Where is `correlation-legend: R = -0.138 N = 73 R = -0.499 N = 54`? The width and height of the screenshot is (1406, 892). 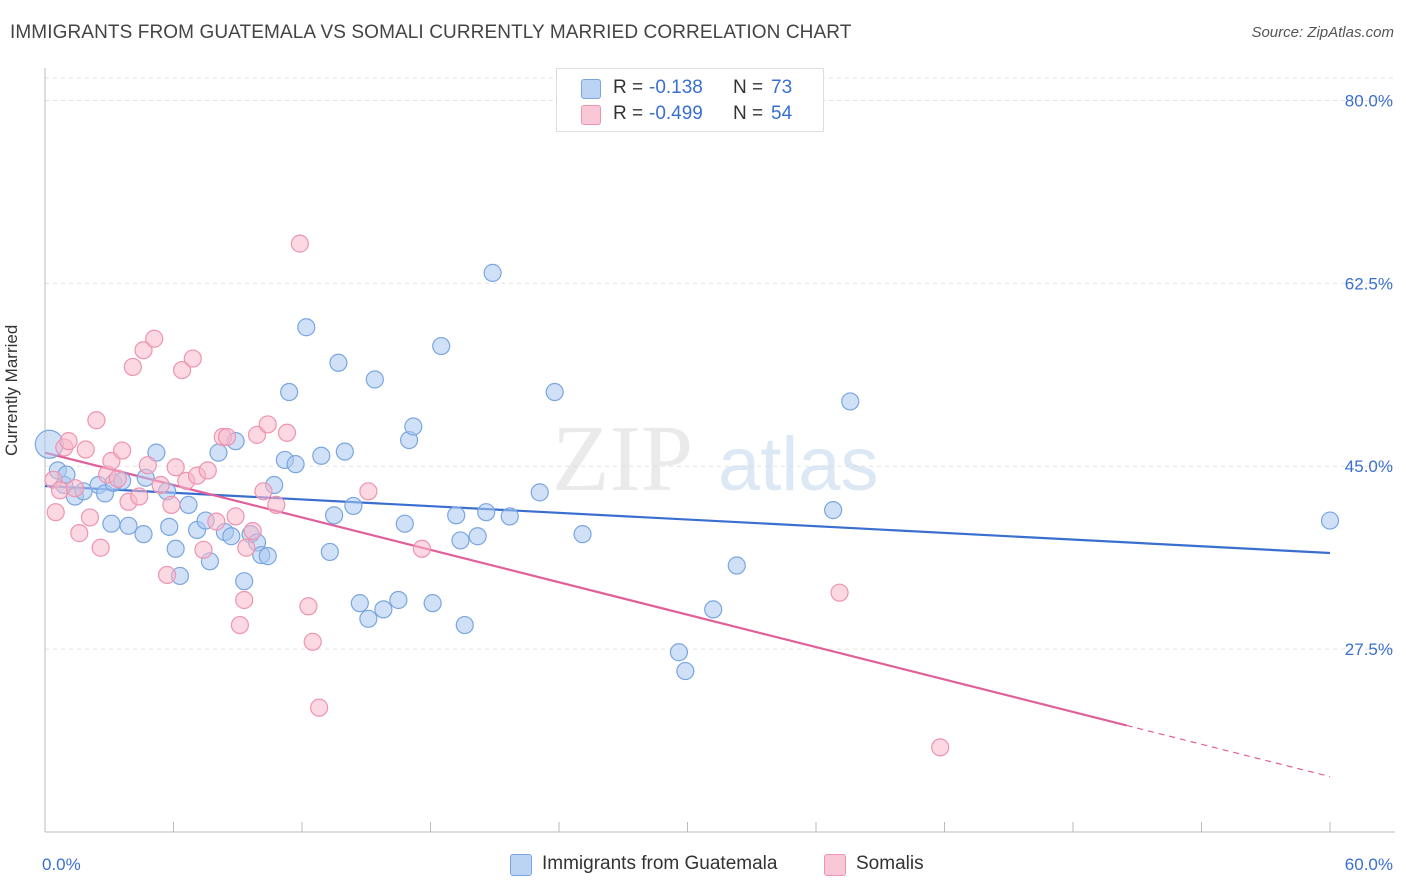 correlation-legend: R = -0.138 N = 73 R = -0.499 N = 54 is located at coordinates (690, 100).